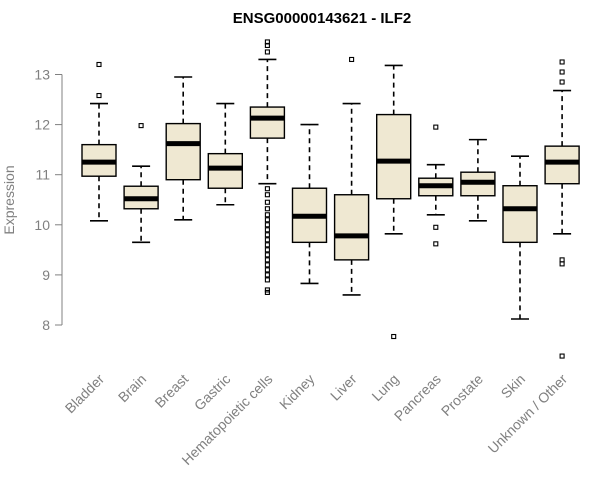 Image resolution: width=600 pixels, height=500 pixels. Describe the element at coordinates (528, 414) in the screenshot. I see `x-tick-label: Unknown / Other` at that location.